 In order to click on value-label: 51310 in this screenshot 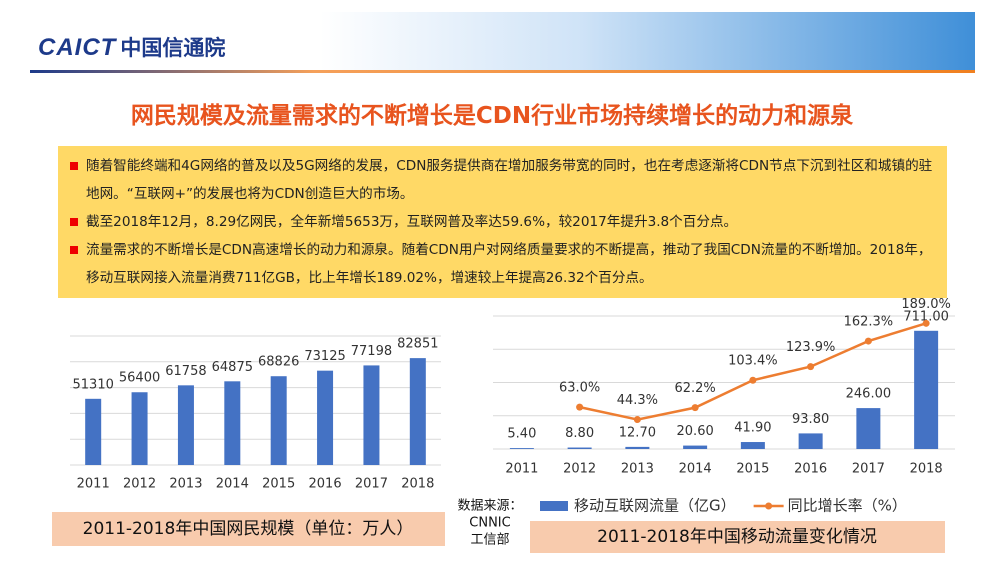, I will do `click(93, 384)`.